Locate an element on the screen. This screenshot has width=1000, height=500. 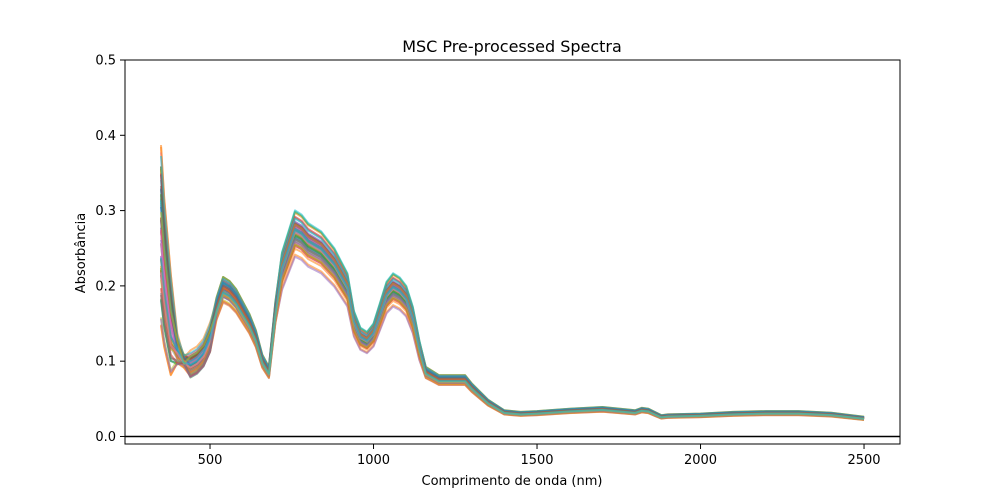
y-axis: 0.0 0.1 0.2 0.3 0.4 0.5 is located at coordinates (110, 249).